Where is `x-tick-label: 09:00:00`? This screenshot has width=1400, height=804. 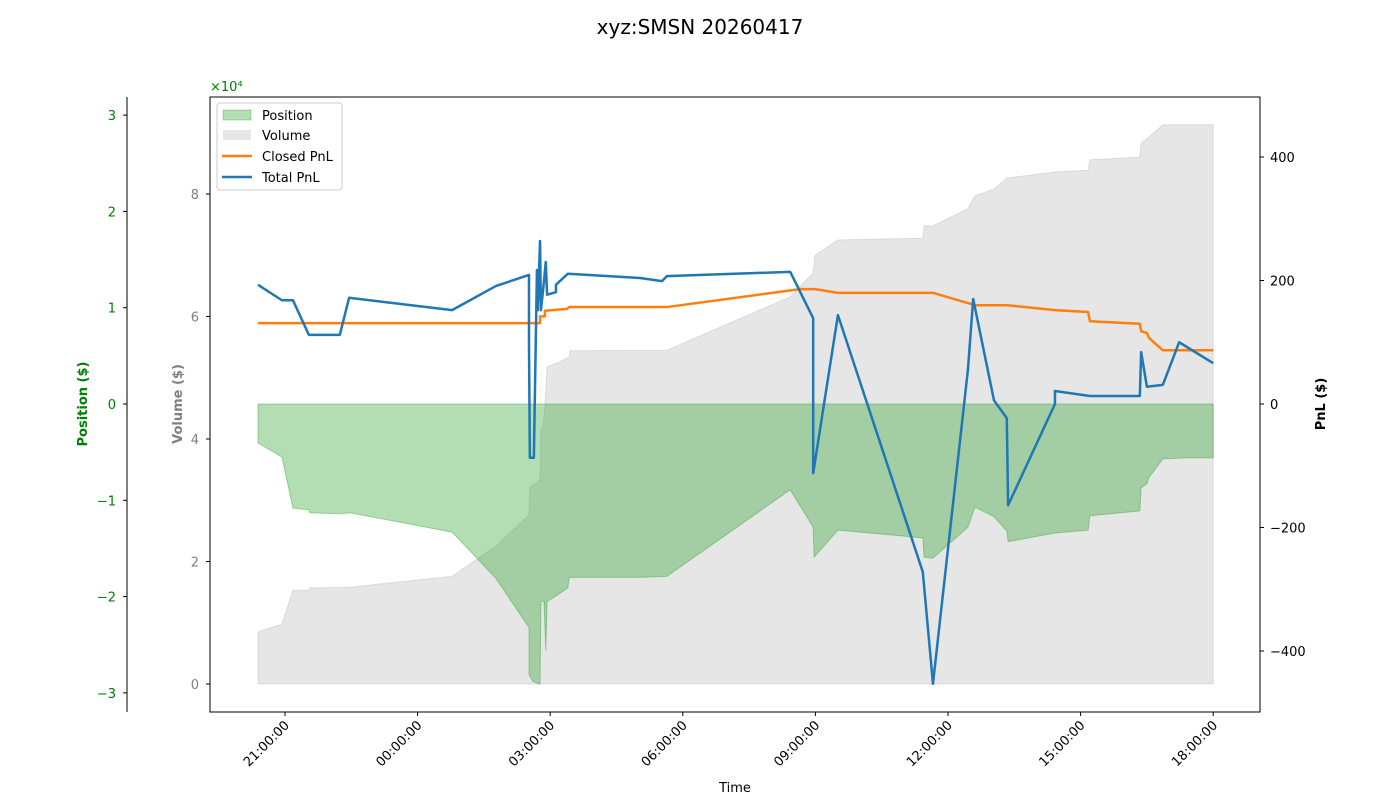 x-tick-label: 09:00:00 is located at coordinates (797, 744).